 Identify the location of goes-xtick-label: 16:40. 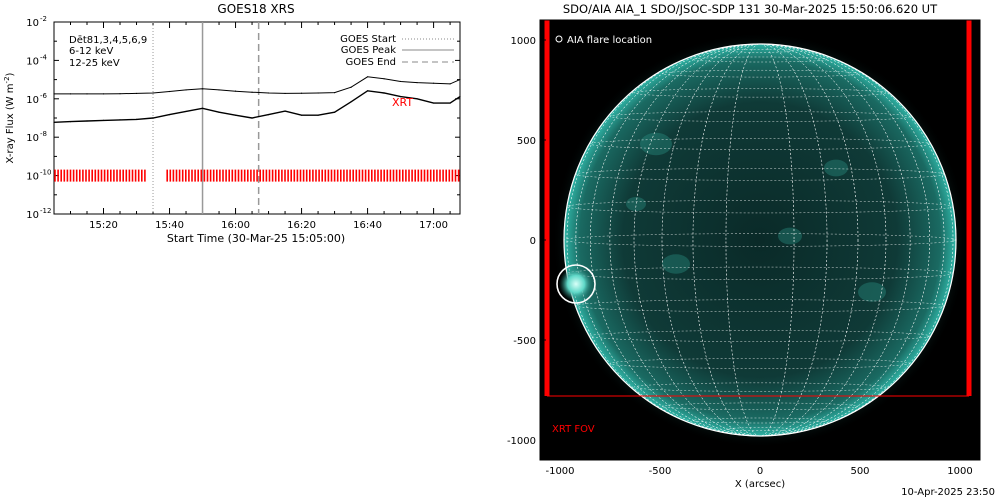
(367, 225).